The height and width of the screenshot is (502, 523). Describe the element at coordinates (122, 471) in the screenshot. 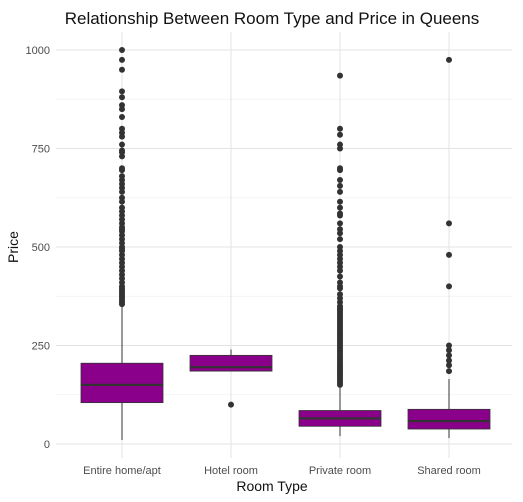

I see `x-tick-label: Entire home/apt` at that location.